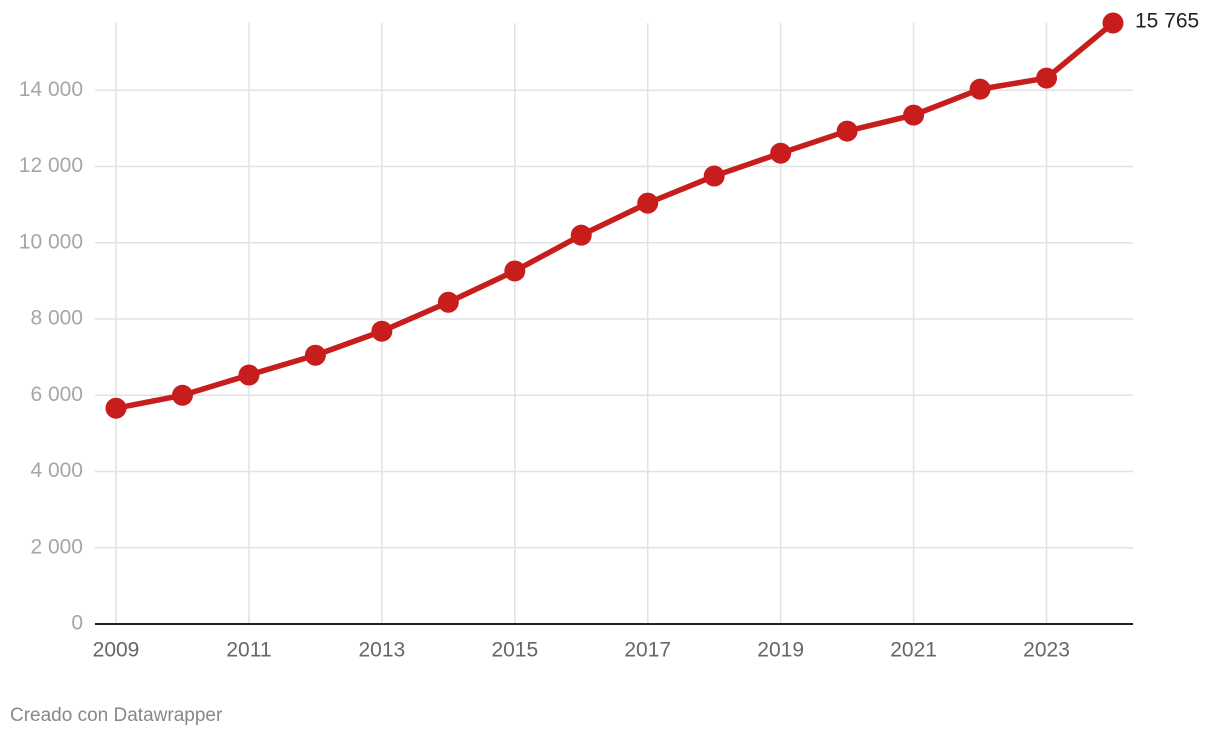  Describe the element at coordinates (116, 715) in the screenshot. I see `footer: Creado con Datawrapper` at that location.